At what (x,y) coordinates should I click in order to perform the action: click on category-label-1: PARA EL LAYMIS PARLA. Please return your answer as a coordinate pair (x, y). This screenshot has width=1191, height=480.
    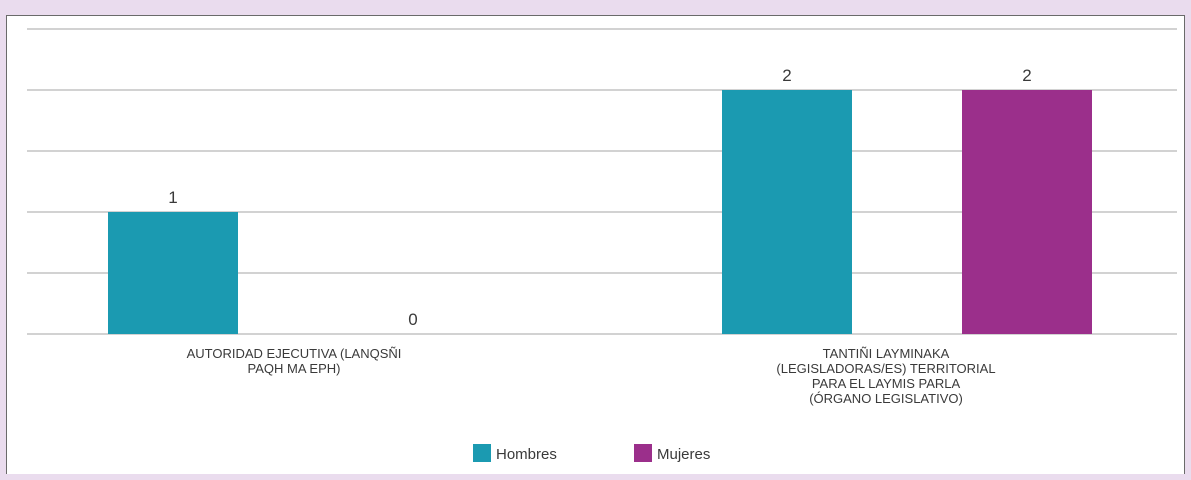
    Looking at the image, I should click on (886, 383).